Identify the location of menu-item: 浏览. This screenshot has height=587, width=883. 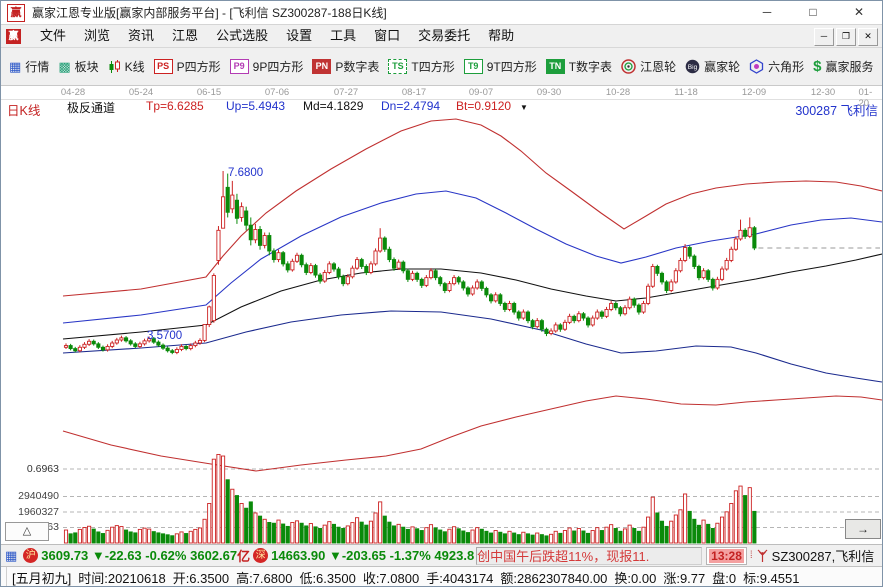
(97, 35).